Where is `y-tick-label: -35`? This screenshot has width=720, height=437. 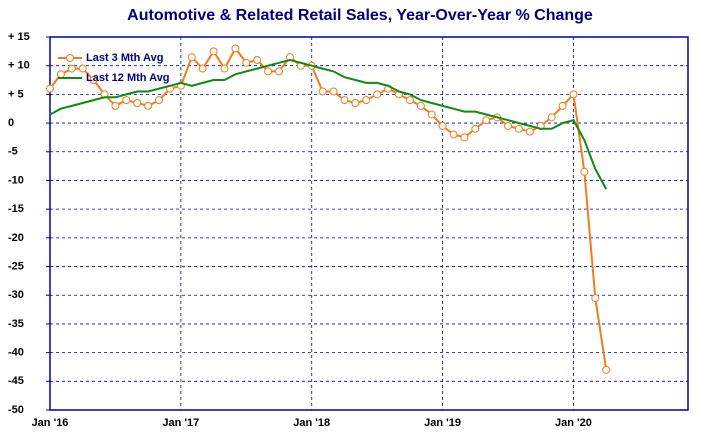
y-tick-label: -35 is located at coordinates (16, 324).